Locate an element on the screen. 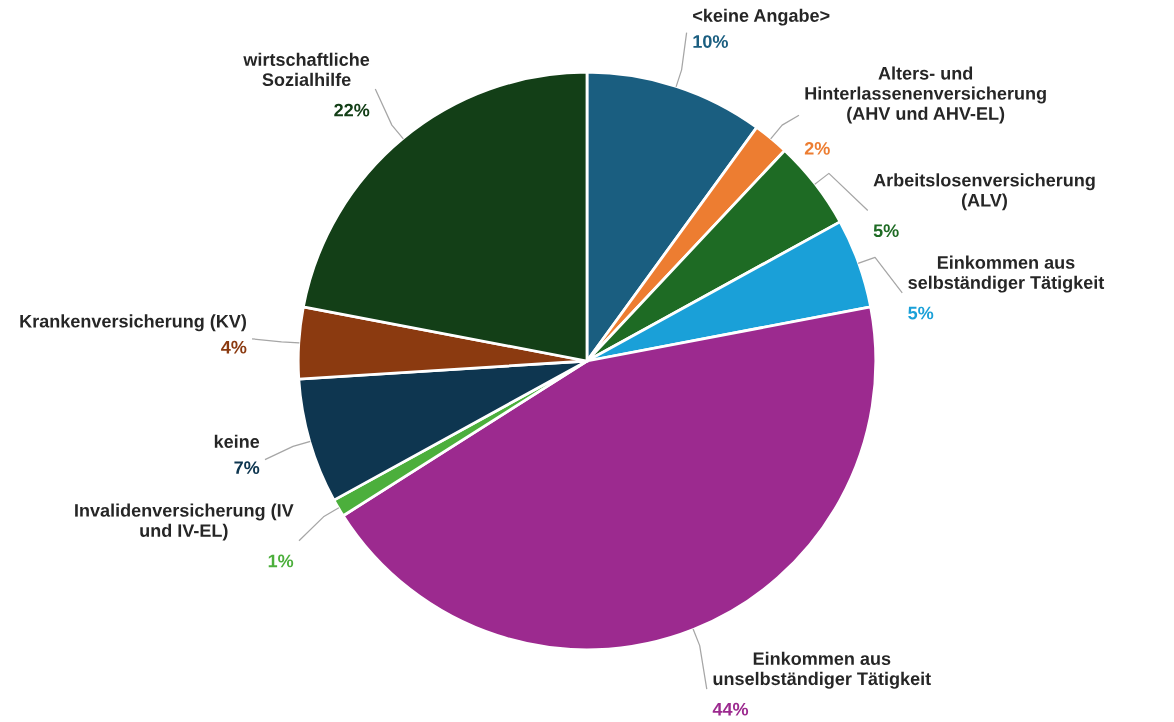 Image resolution: width=1174 pixels, height=722 pixels. slice-label: wirtschaftliche Sozialhilfe is located at coordinates (306, 69).